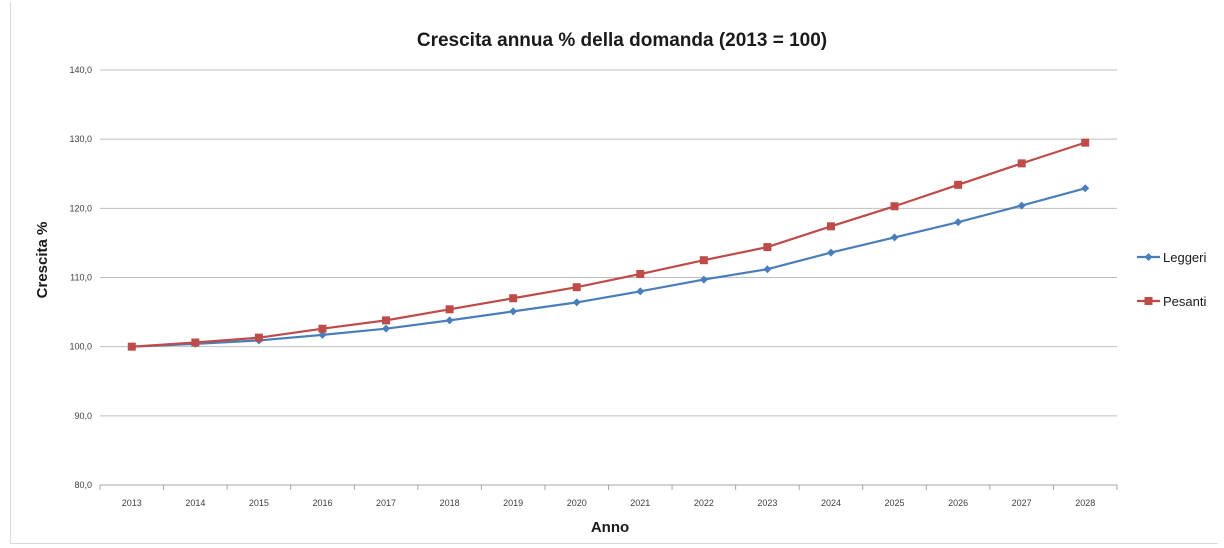 This screenshot has width=1224, height=548. I want to click on x-tick-label: 2019, so click(513, 503).